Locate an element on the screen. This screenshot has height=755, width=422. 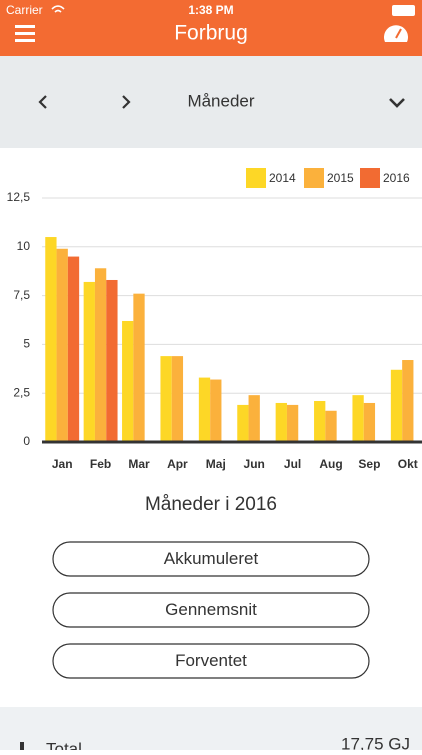
x-tick-label: Aug is located at coordinates (330, 464).